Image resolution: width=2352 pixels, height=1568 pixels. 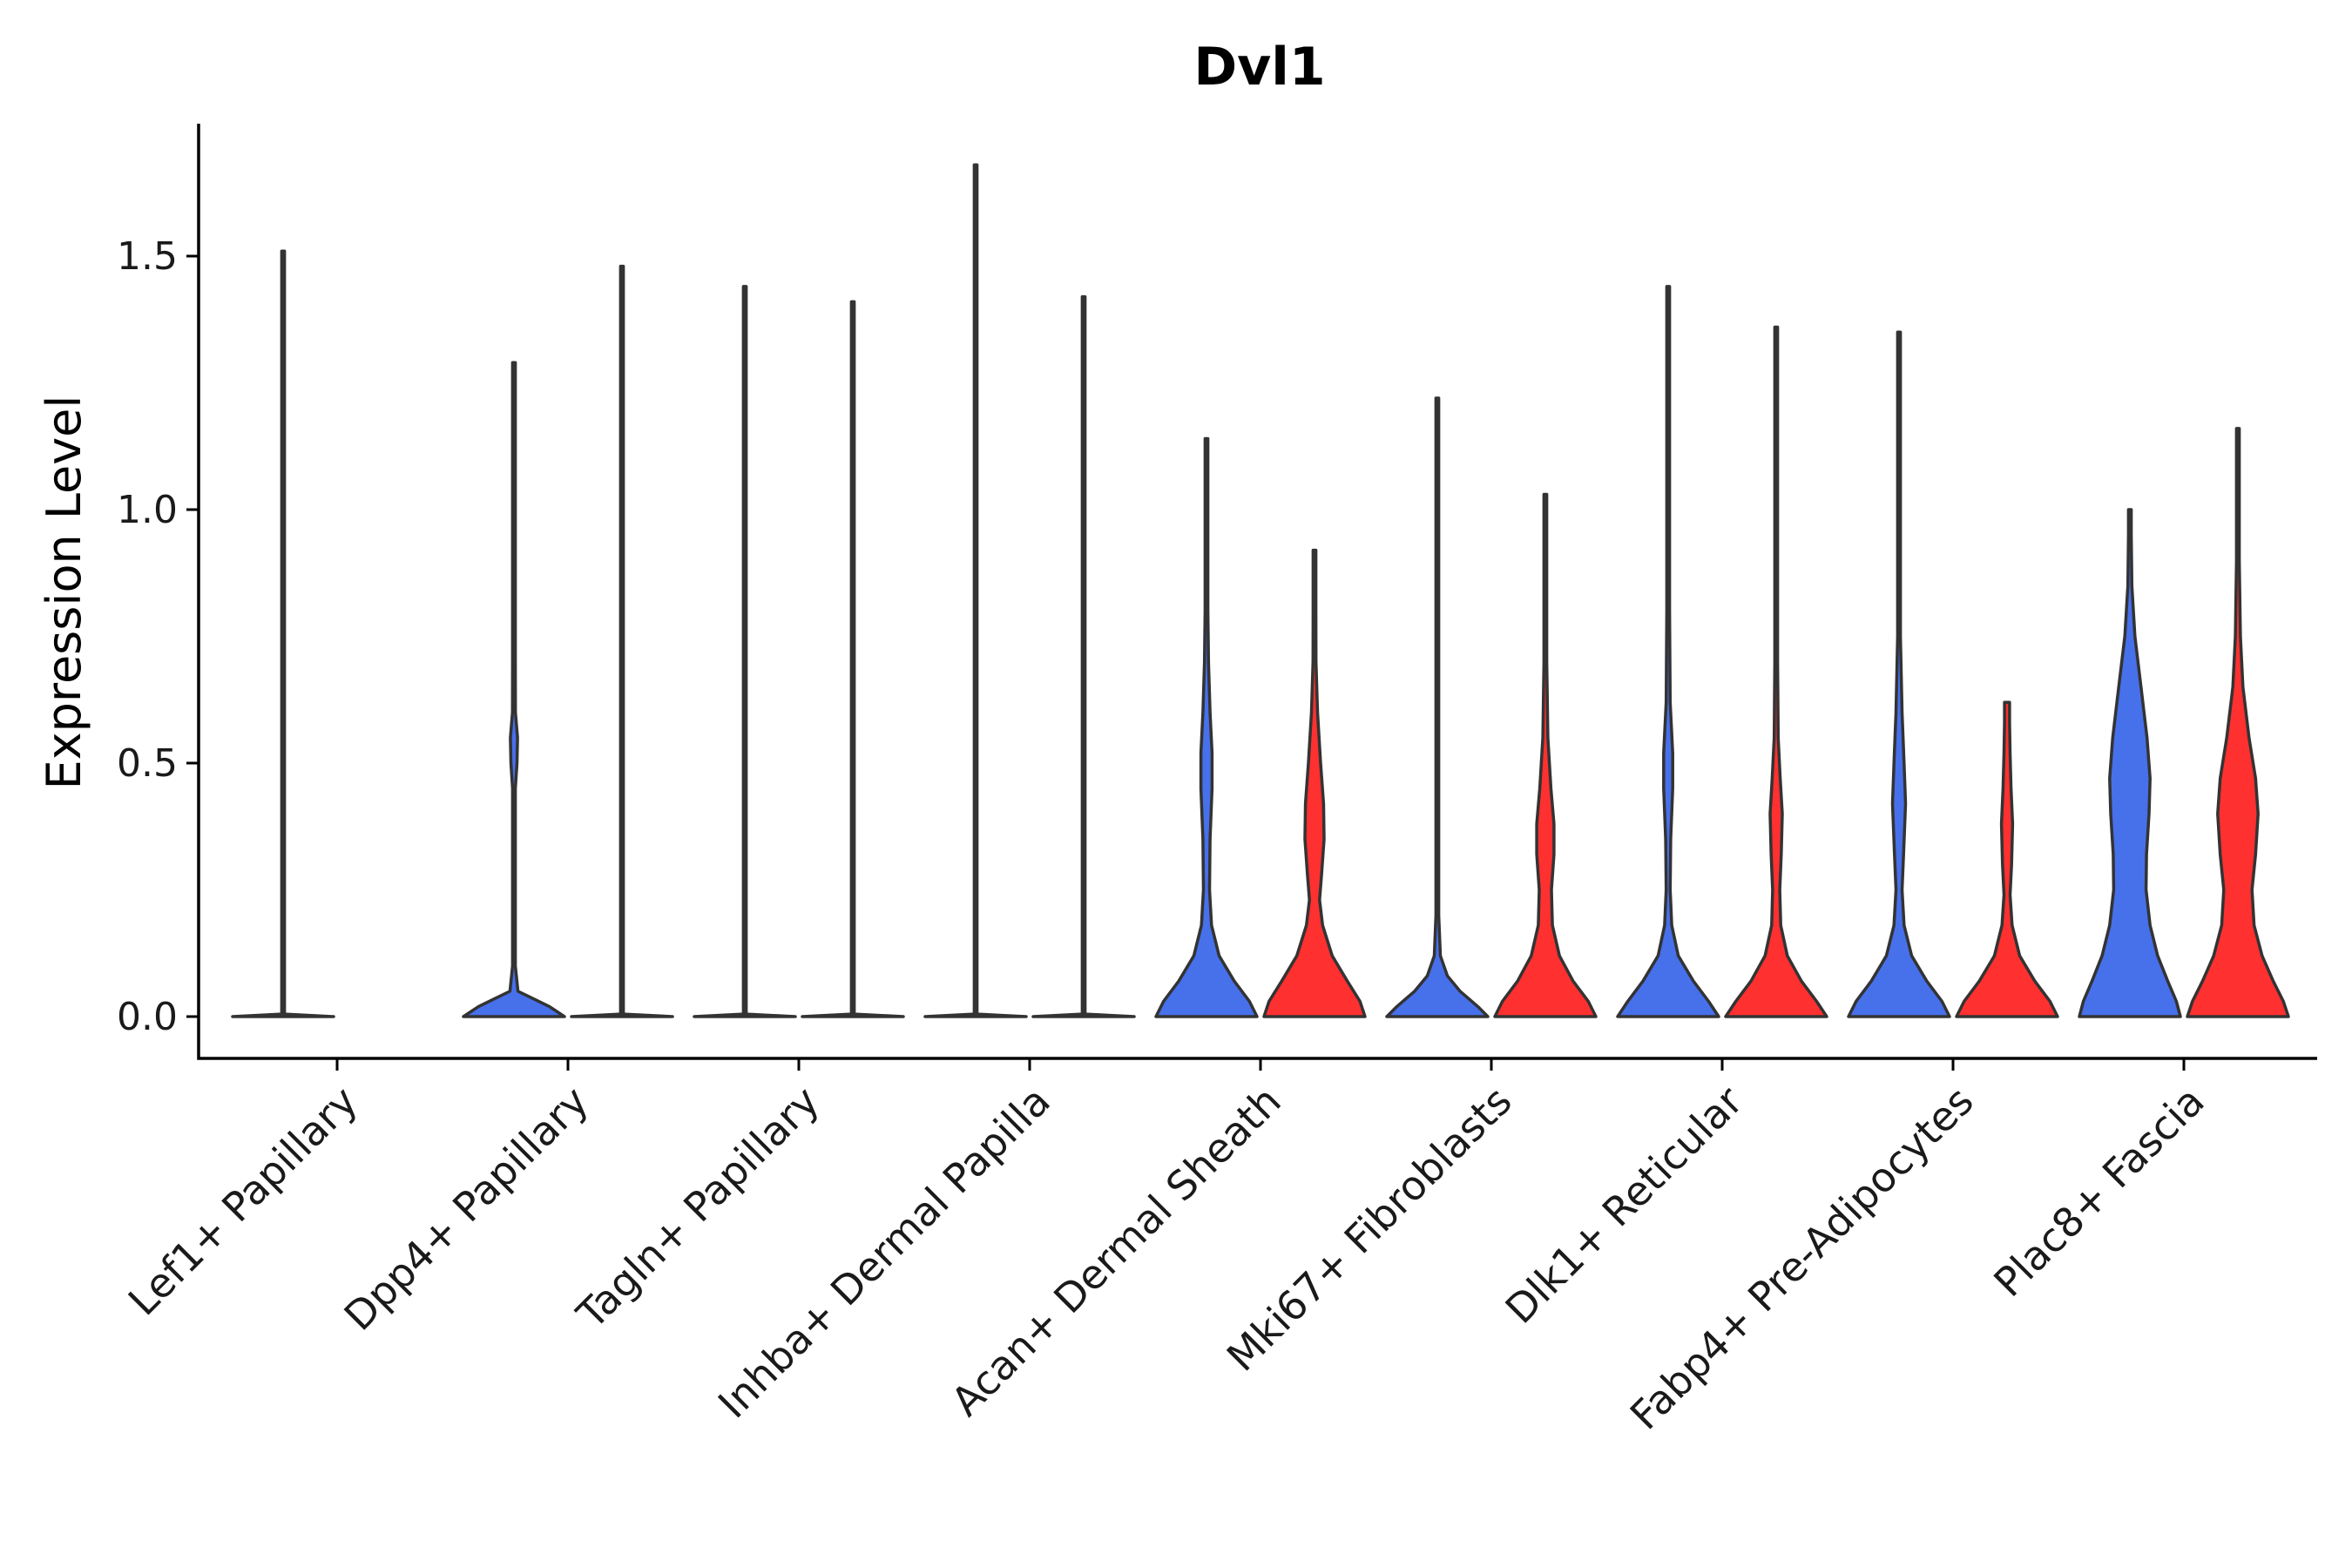 I want to click on y-axis-label: Expression Level, so click(x=64, y=592).